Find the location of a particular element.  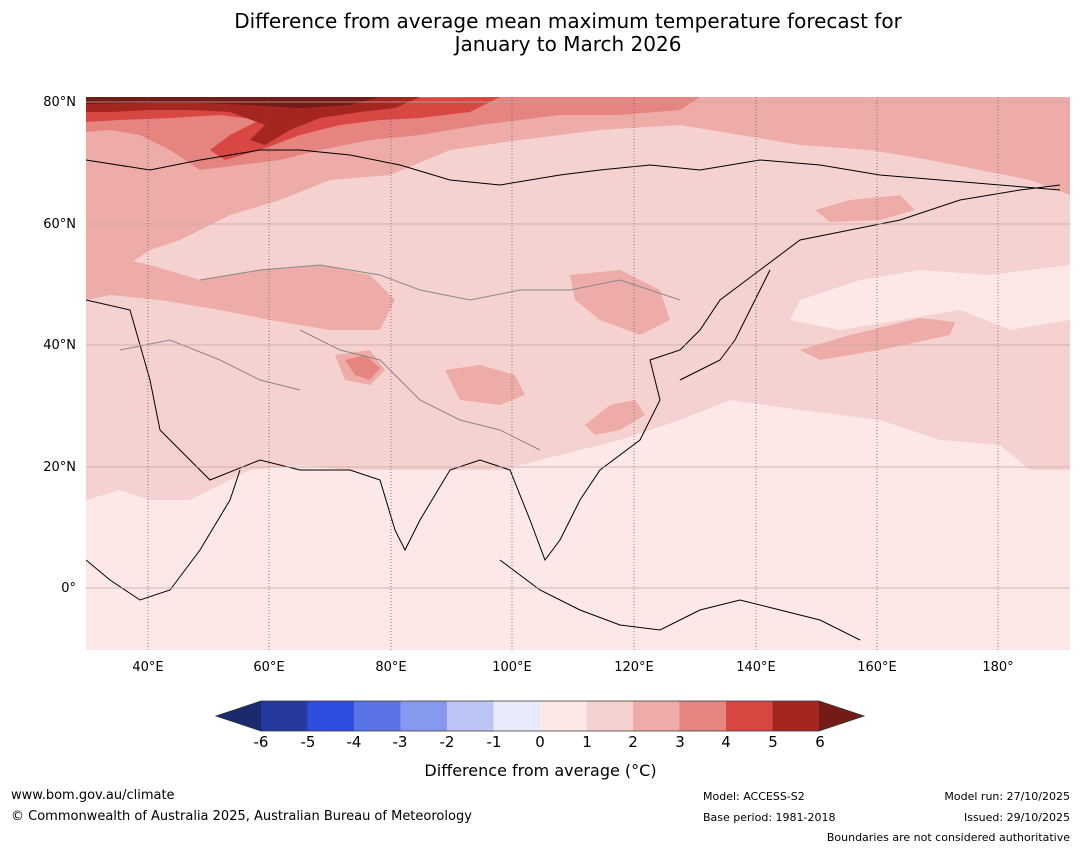

lat-label-0: 0° is located at coordinates (68, 588).